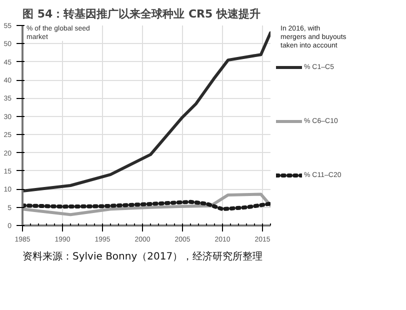 This screenshot has width=406, height=310. What do you see at coordinates (141, 14) in the screenshot?
I see `chart-title: 图 54：转基因推广以来全球种业 CR5 快速提升` at bounding box center [141, 14].